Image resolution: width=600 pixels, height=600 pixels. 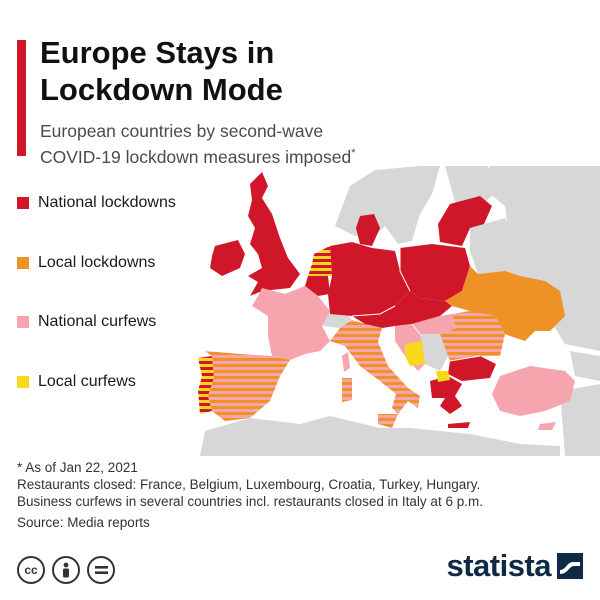 What do you see at coordinates (274, 234) in the screenshot?
I see `region-united-kingdom` at bounding box center [274, 234].